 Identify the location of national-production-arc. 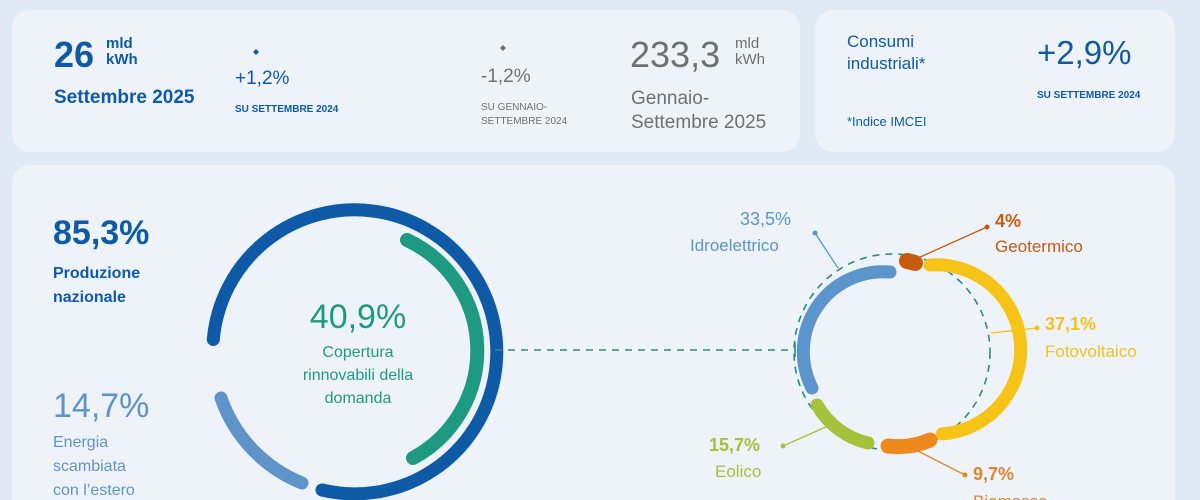
(355, 351).